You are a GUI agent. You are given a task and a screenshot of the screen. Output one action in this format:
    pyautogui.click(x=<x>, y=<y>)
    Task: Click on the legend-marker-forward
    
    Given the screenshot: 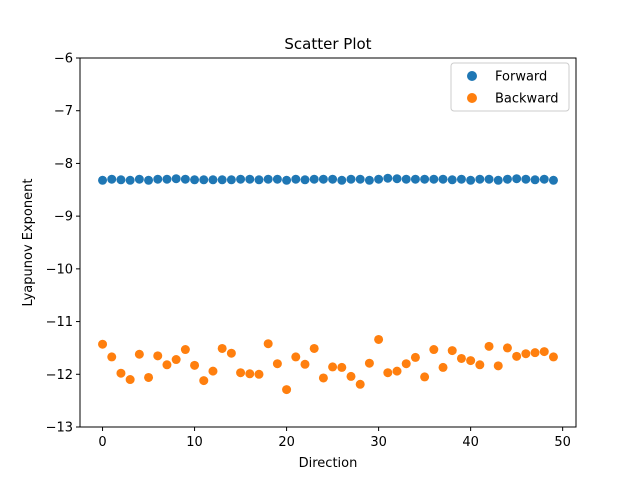 What is the action you would take?
    pyautogui.click(x=472, y=76)
    